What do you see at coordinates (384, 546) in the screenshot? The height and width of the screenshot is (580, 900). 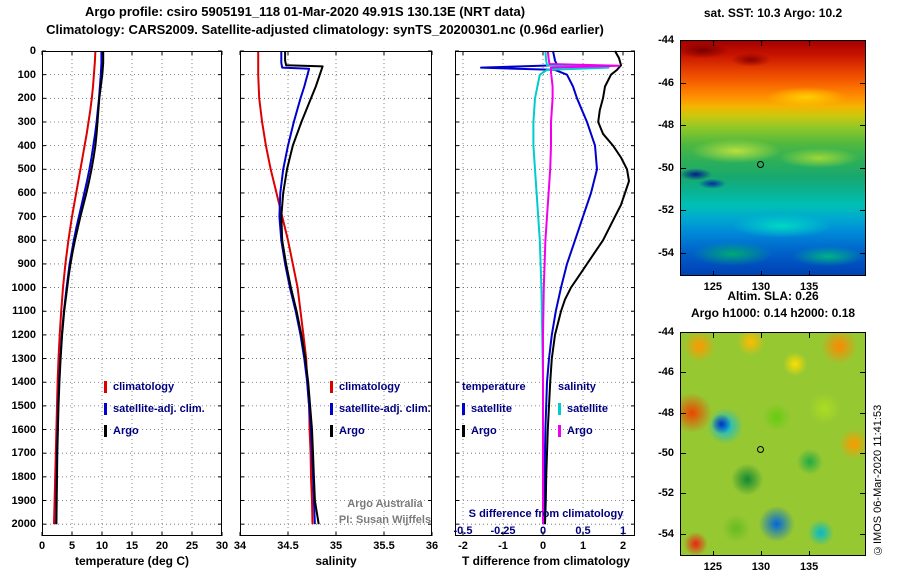 I see `x-tick-label: 35.5` at bounding box center [384, 546].